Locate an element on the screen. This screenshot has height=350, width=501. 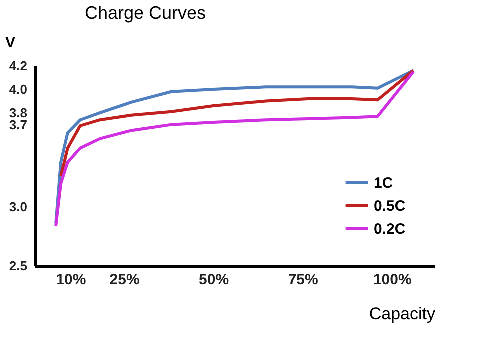
y-tick-label: 4.0 is located at coordinates (18, 90).